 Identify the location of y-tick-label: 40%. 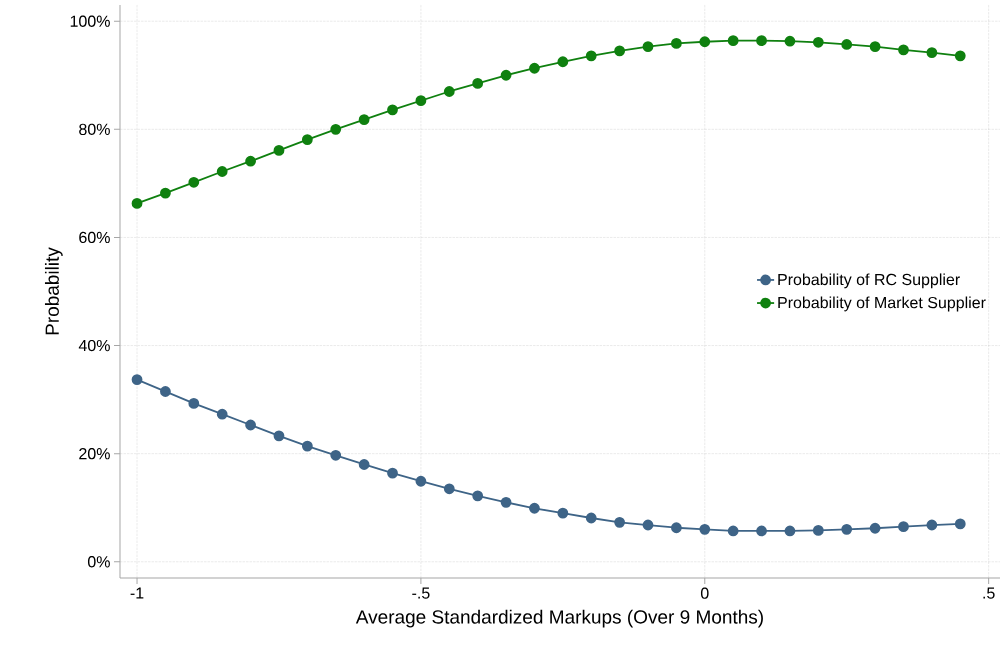
(94, 345).